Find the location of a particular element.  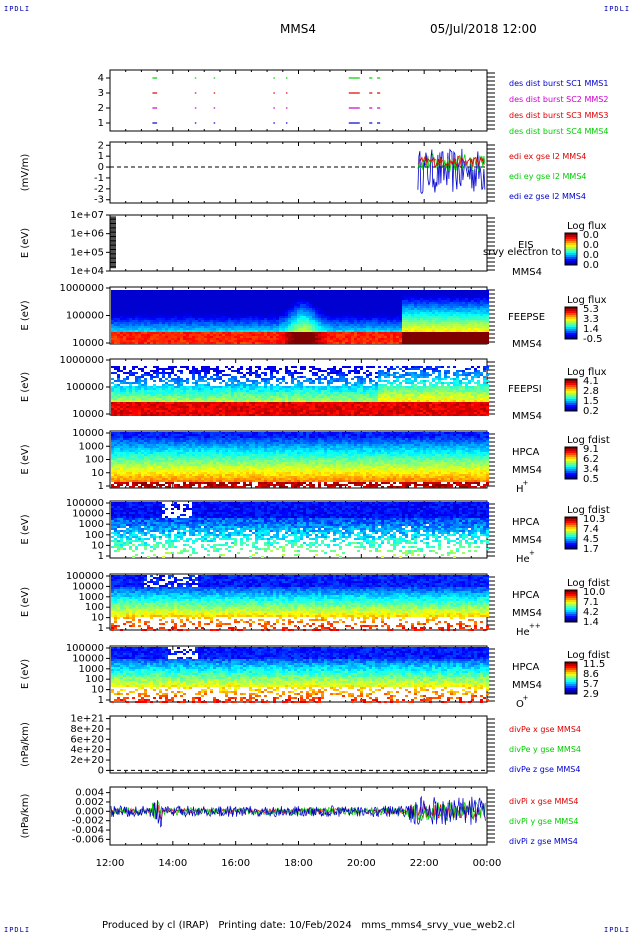

eis-colorbar-swatch is located at coordinates (571, 254).